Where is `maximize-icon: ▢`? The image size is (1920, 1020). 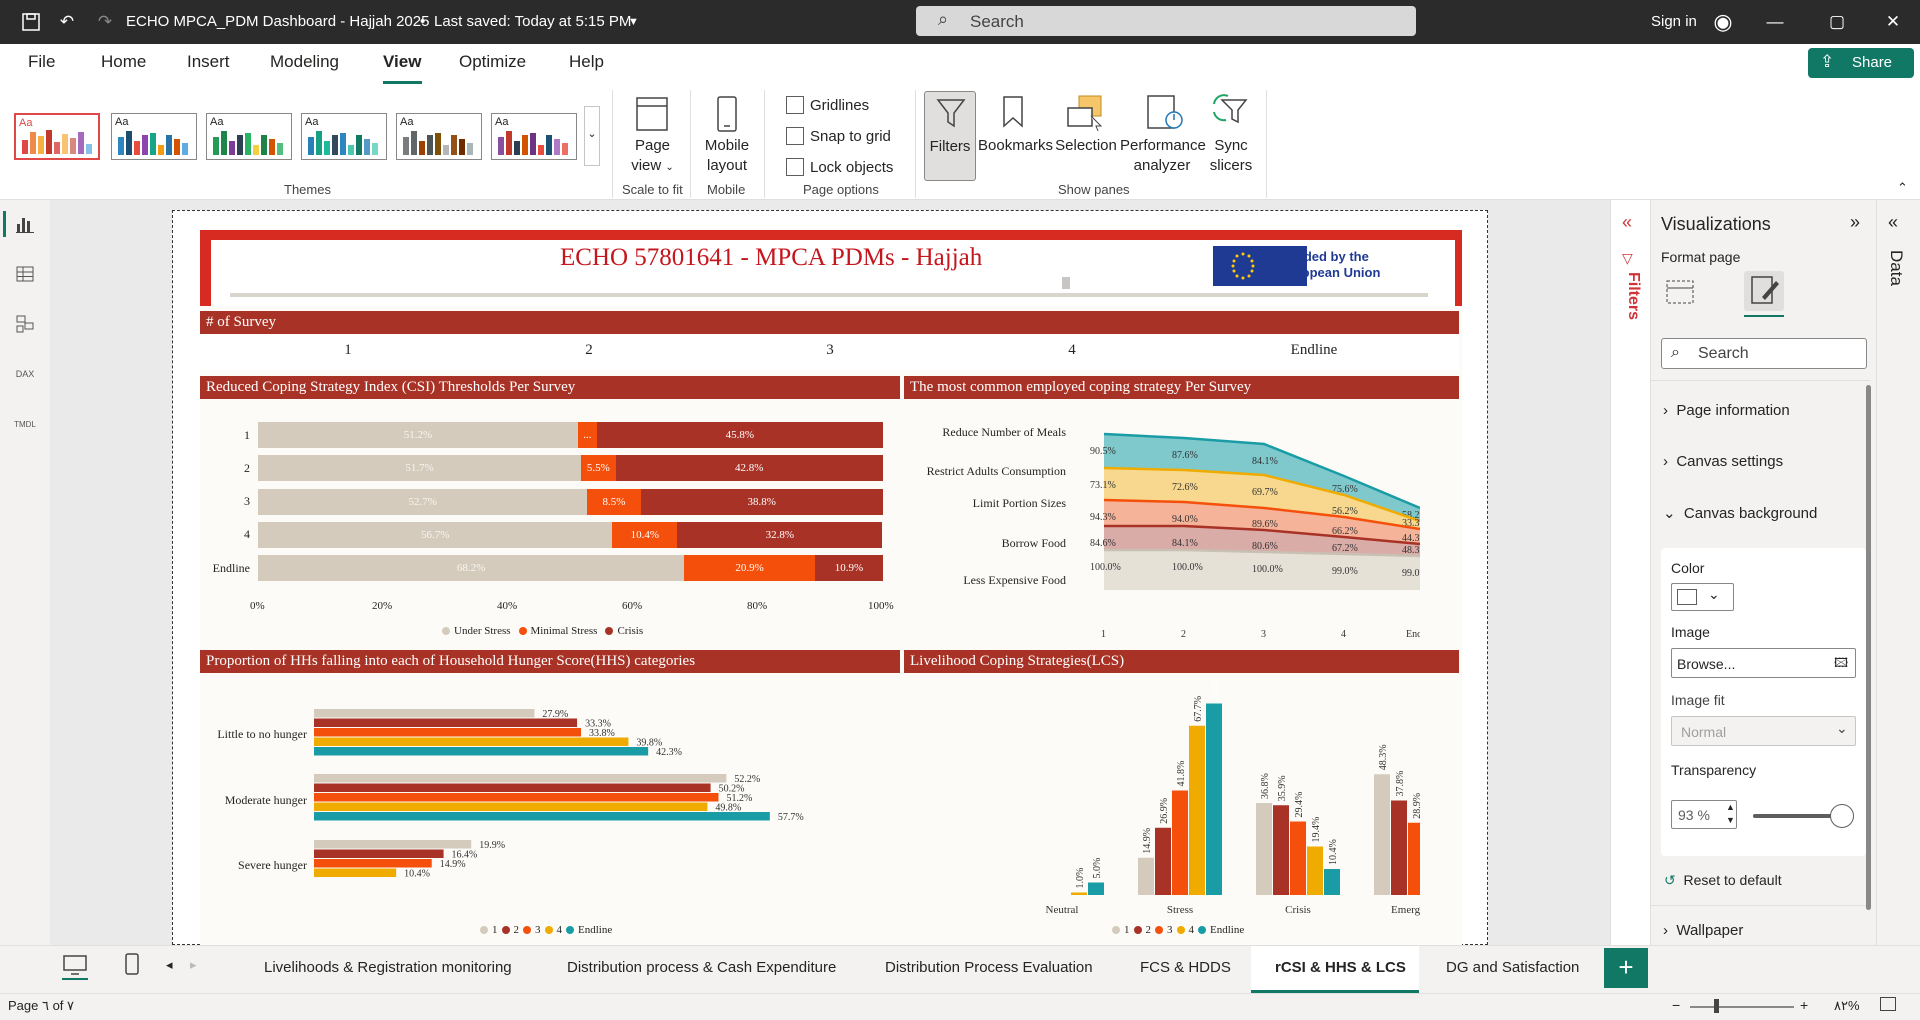 maximize-icon: ▢ is located at coordinates (1837, 21).